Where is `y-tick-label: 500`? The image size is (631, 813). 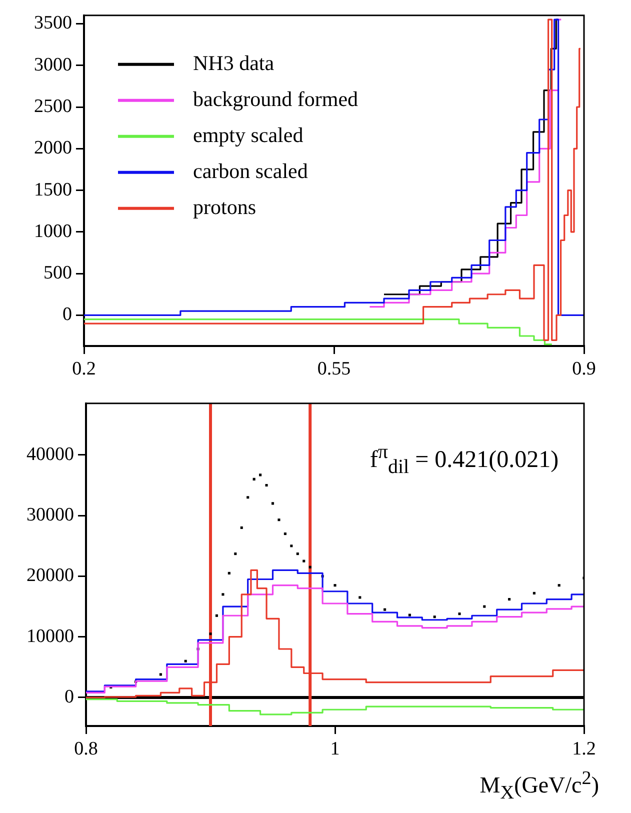 y-tick-label: 500 is located at coordinates (58, 273).